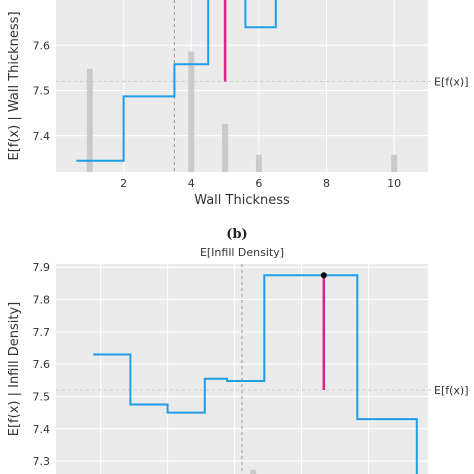 The height and width of the screenshot is (474, 474). I want to click on expected-fx-label-wall-thickness: E[f(x)], so click(451, 81).